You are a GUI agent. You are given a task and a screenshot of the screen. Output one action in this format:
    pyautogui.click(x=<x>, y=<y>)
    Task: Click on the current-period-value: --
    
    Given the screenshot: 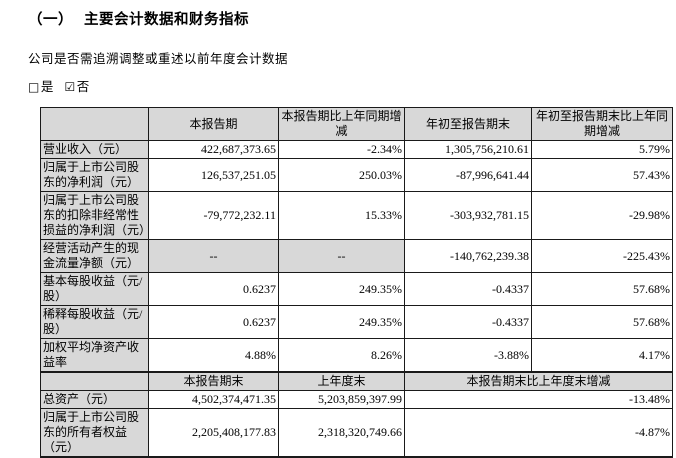 What is the action you would take?
    pyautogui.click(x=213, y=256)
    